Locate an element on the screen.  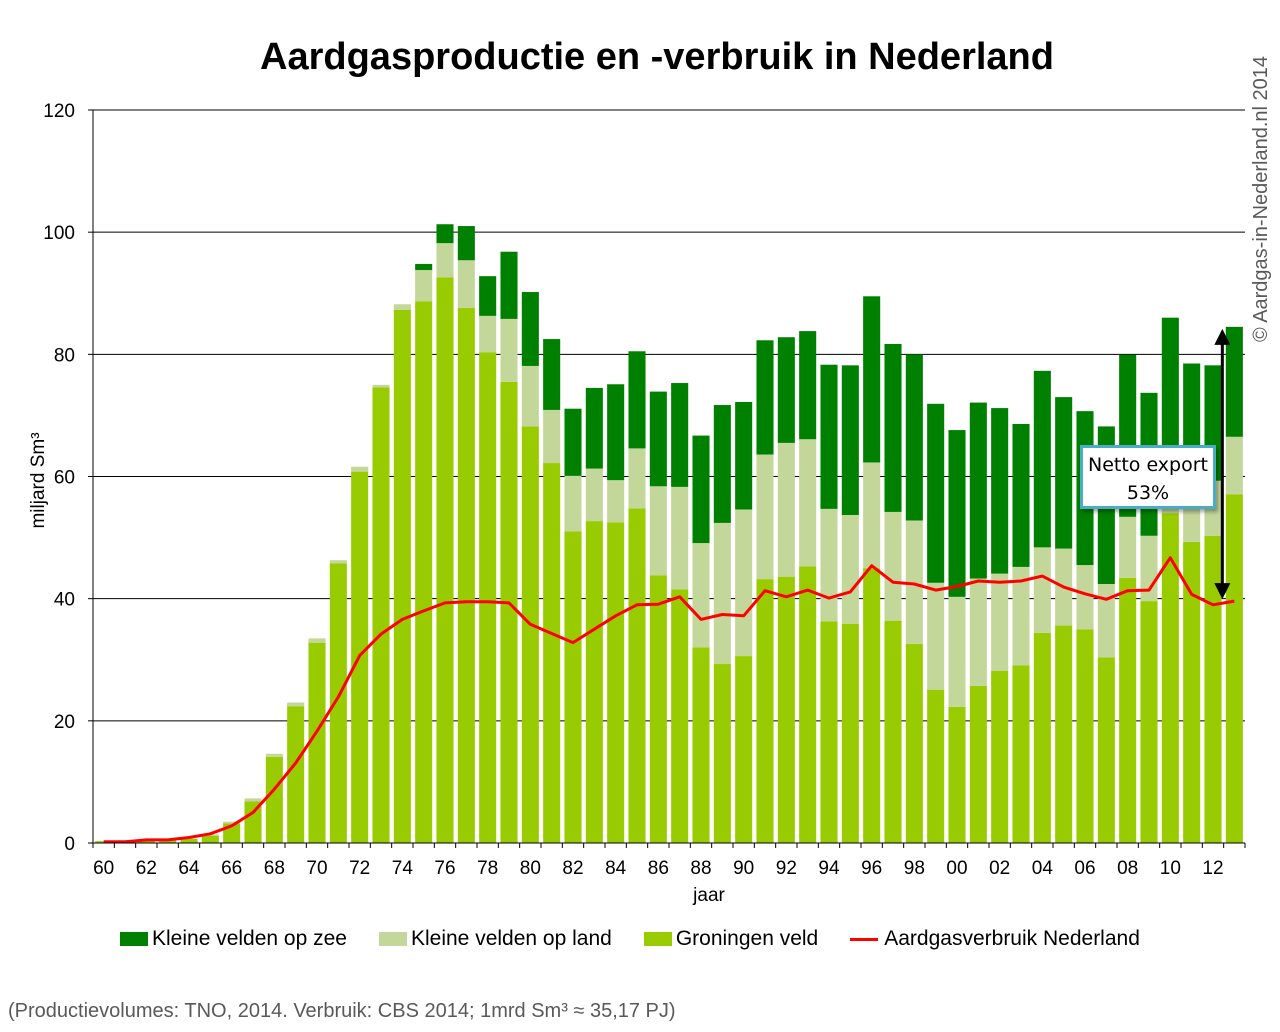
bar-kleine-velden-op-zee-1988 is located at coordinates (701, 489).